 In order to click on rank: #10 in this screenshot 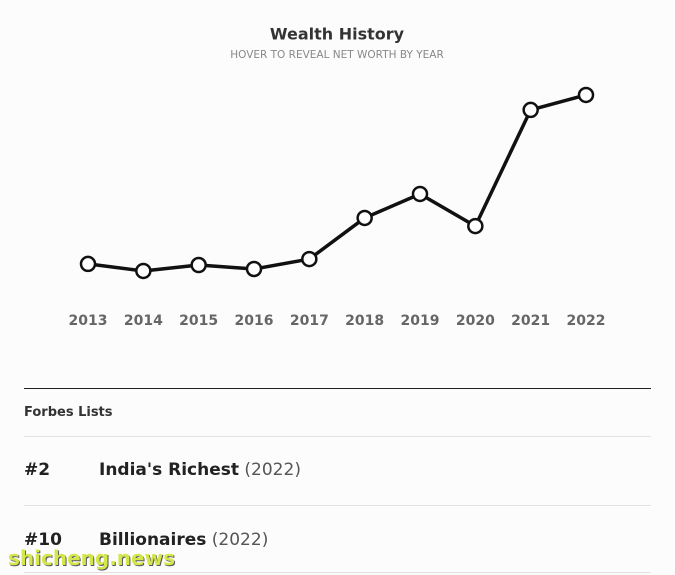, I will do `click(43, 540)`.